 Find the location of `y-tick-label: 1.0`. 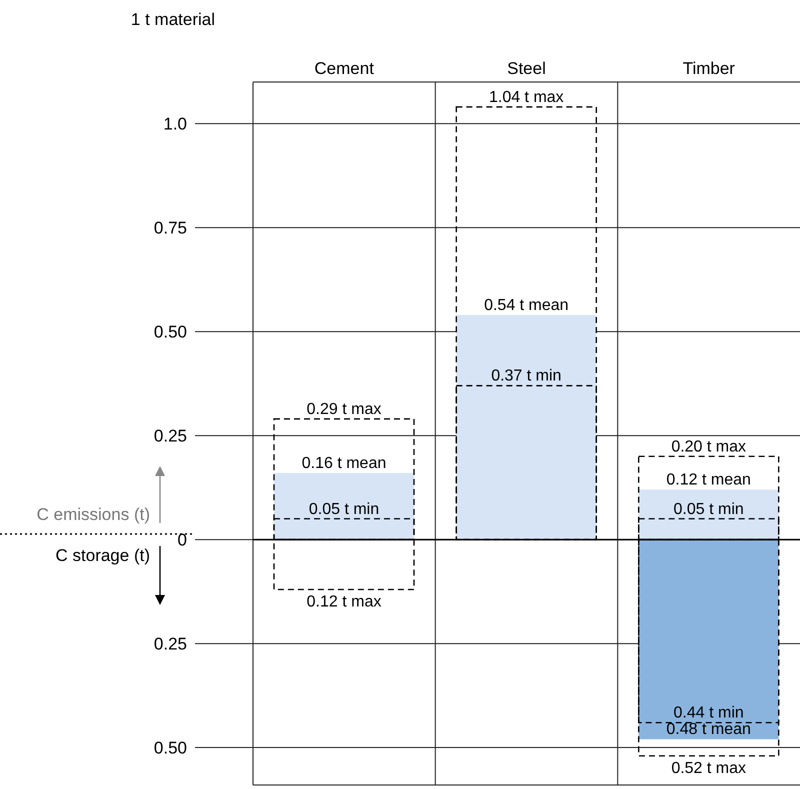

y-tick-label: 1.0 is located at coordinates (175, 124).